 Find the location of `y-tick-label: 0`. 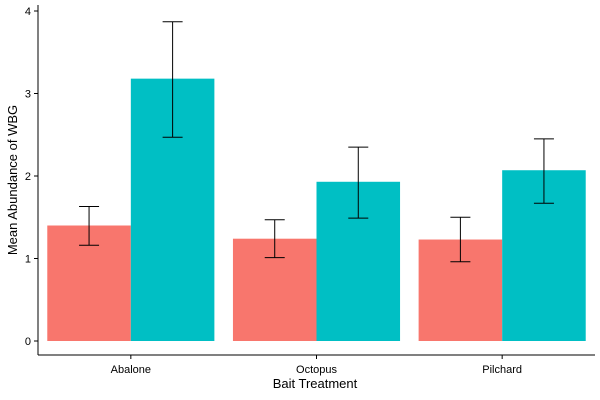

y-tick-label: 0 is located at coordinates (28, 342).